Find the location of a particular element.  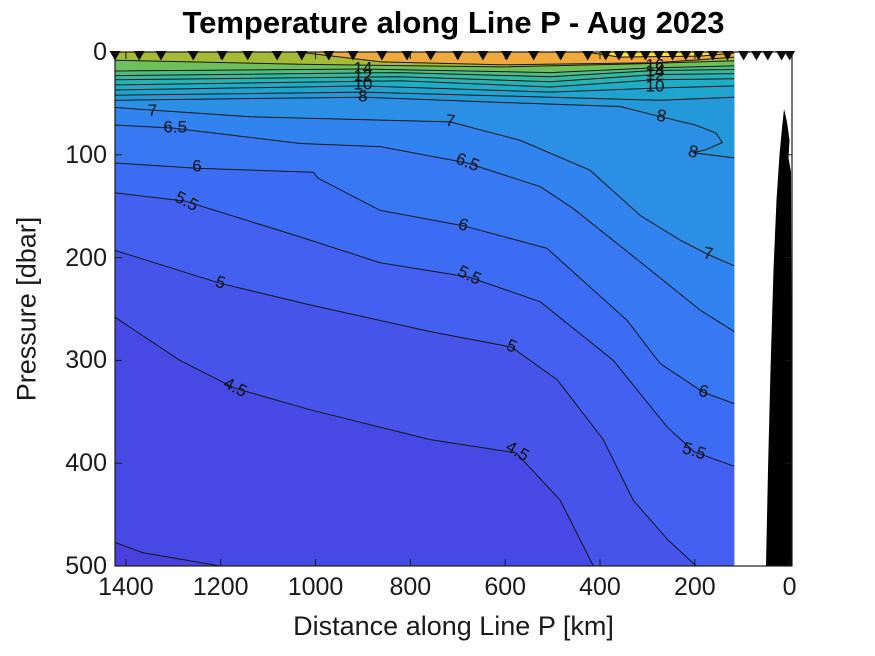

x-tick-label: 1200 is located at coordinates (220, 587).